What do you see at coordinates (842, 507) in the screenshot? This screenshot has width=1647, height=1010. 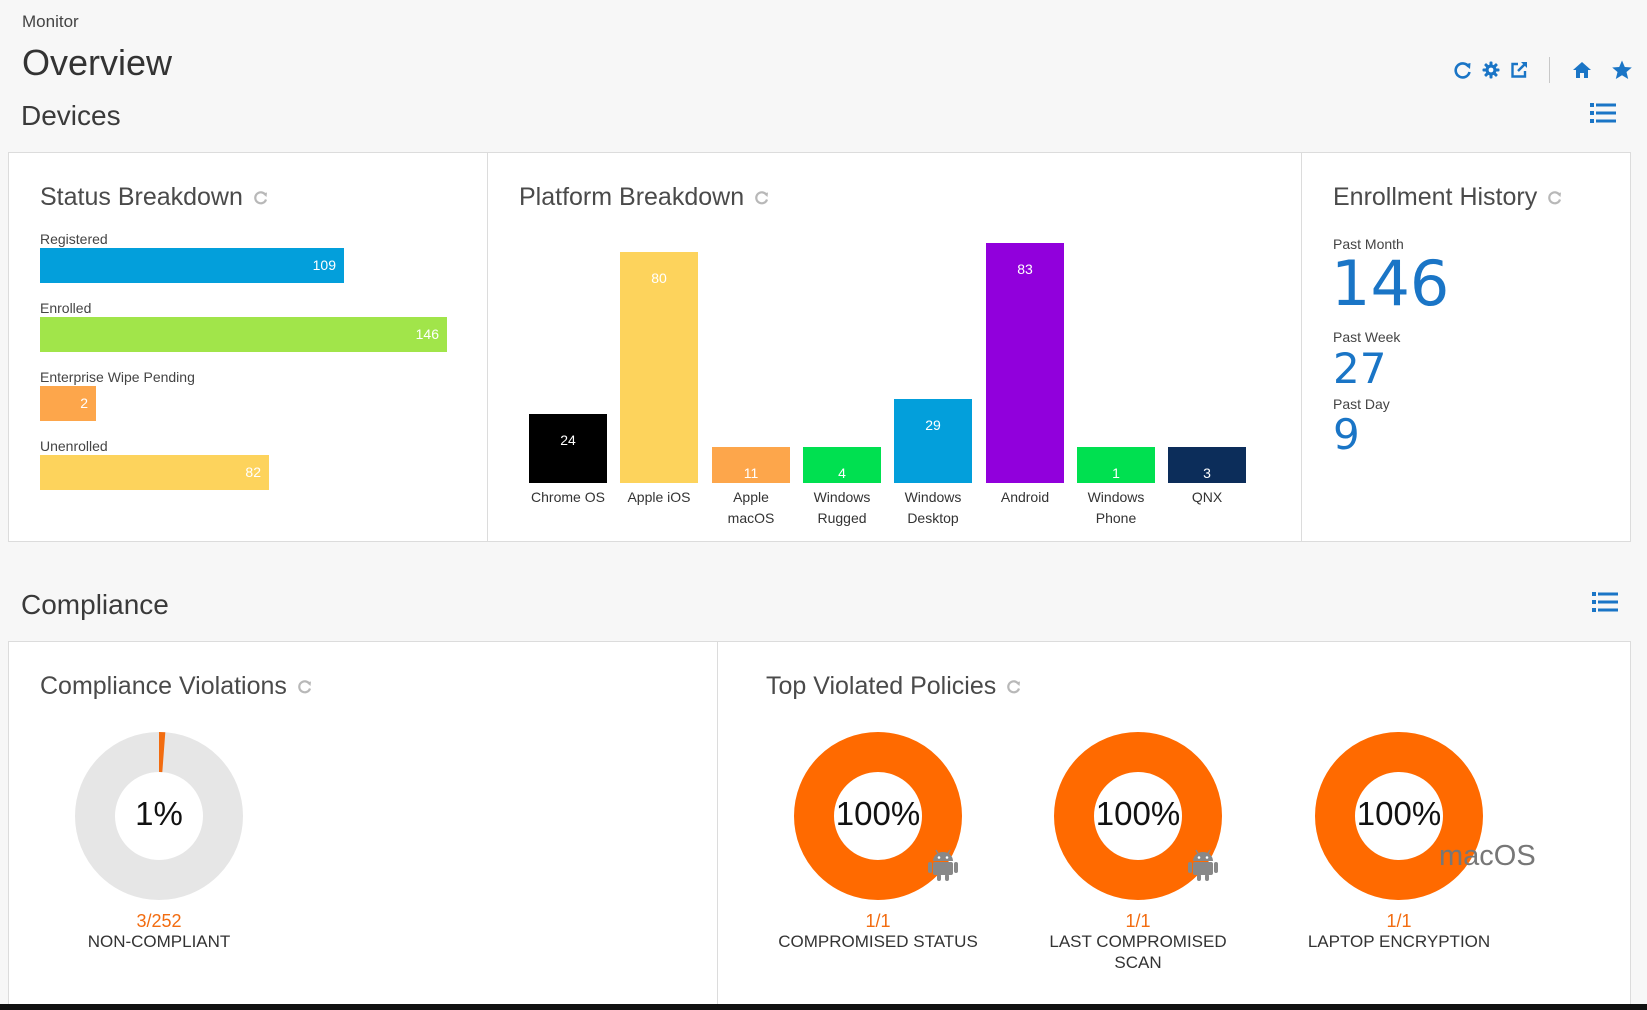 I see `platform-bar-label: Windows Rugged` at bounding box center [842, 507].